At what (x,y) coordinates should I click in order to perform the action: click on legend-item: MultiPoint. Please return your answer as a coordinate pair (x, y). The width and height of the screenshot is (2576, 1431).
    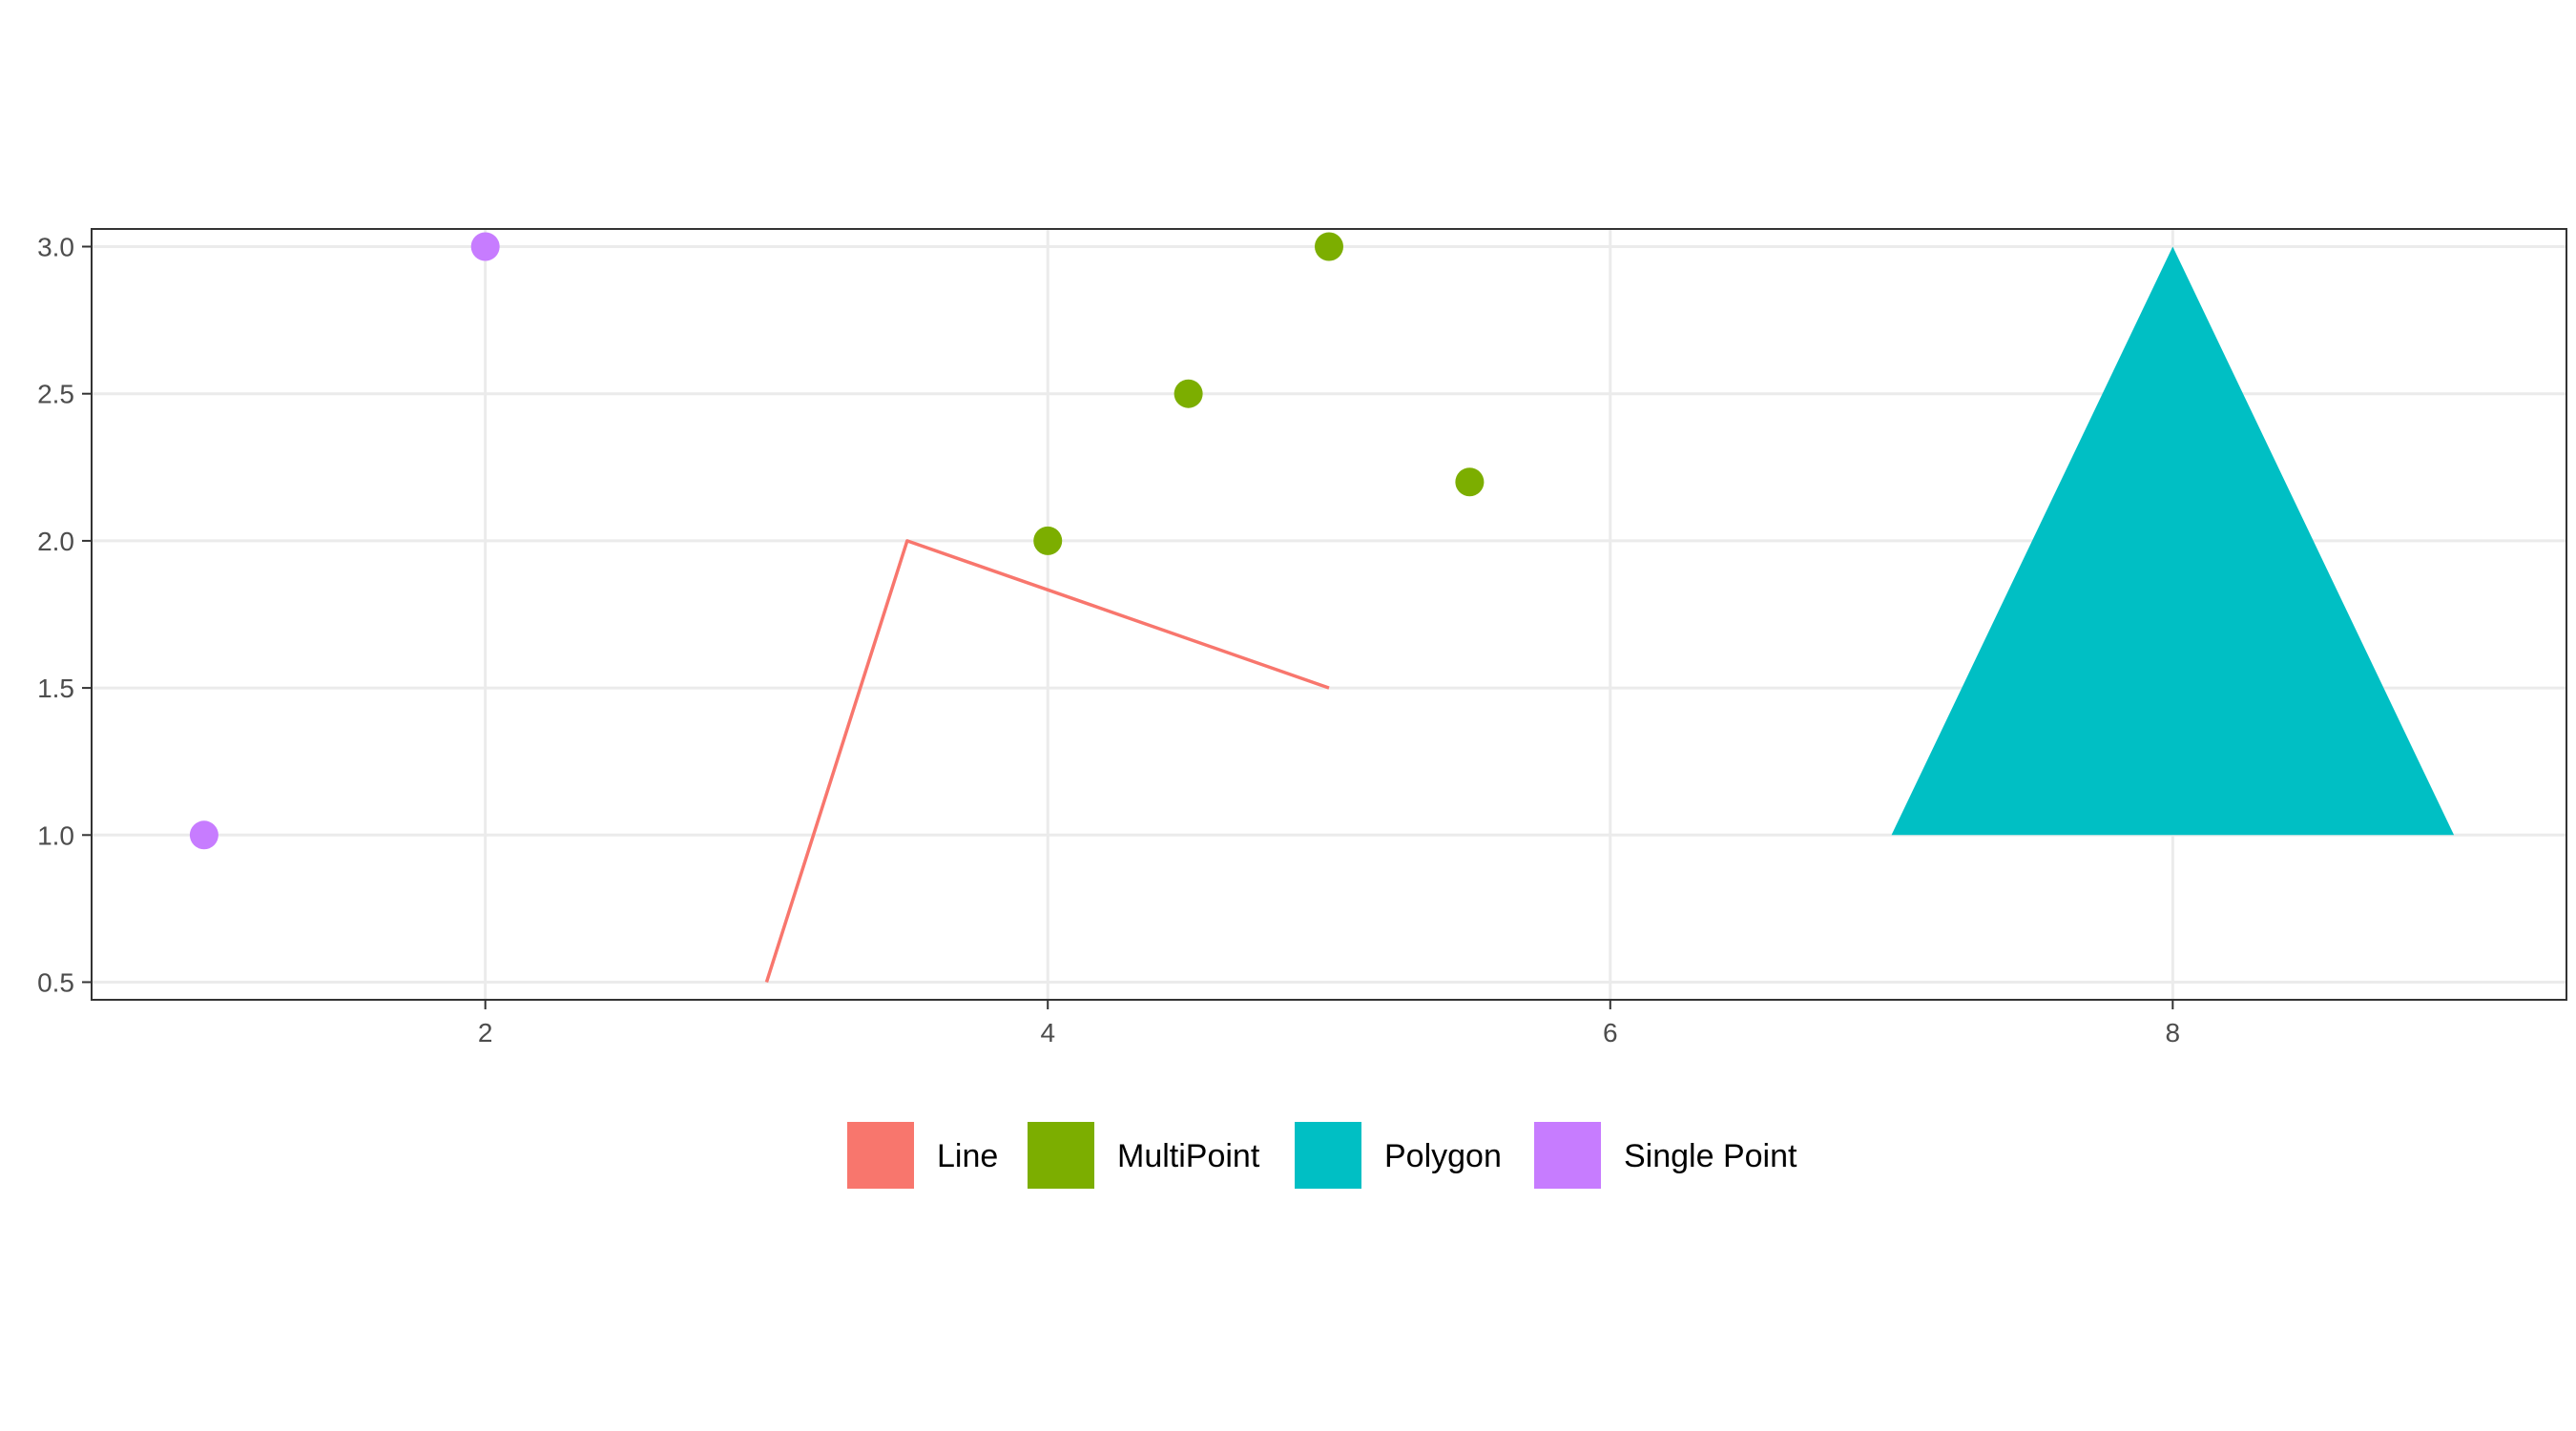
    Looking at the image, I should click on (1144, 1155).